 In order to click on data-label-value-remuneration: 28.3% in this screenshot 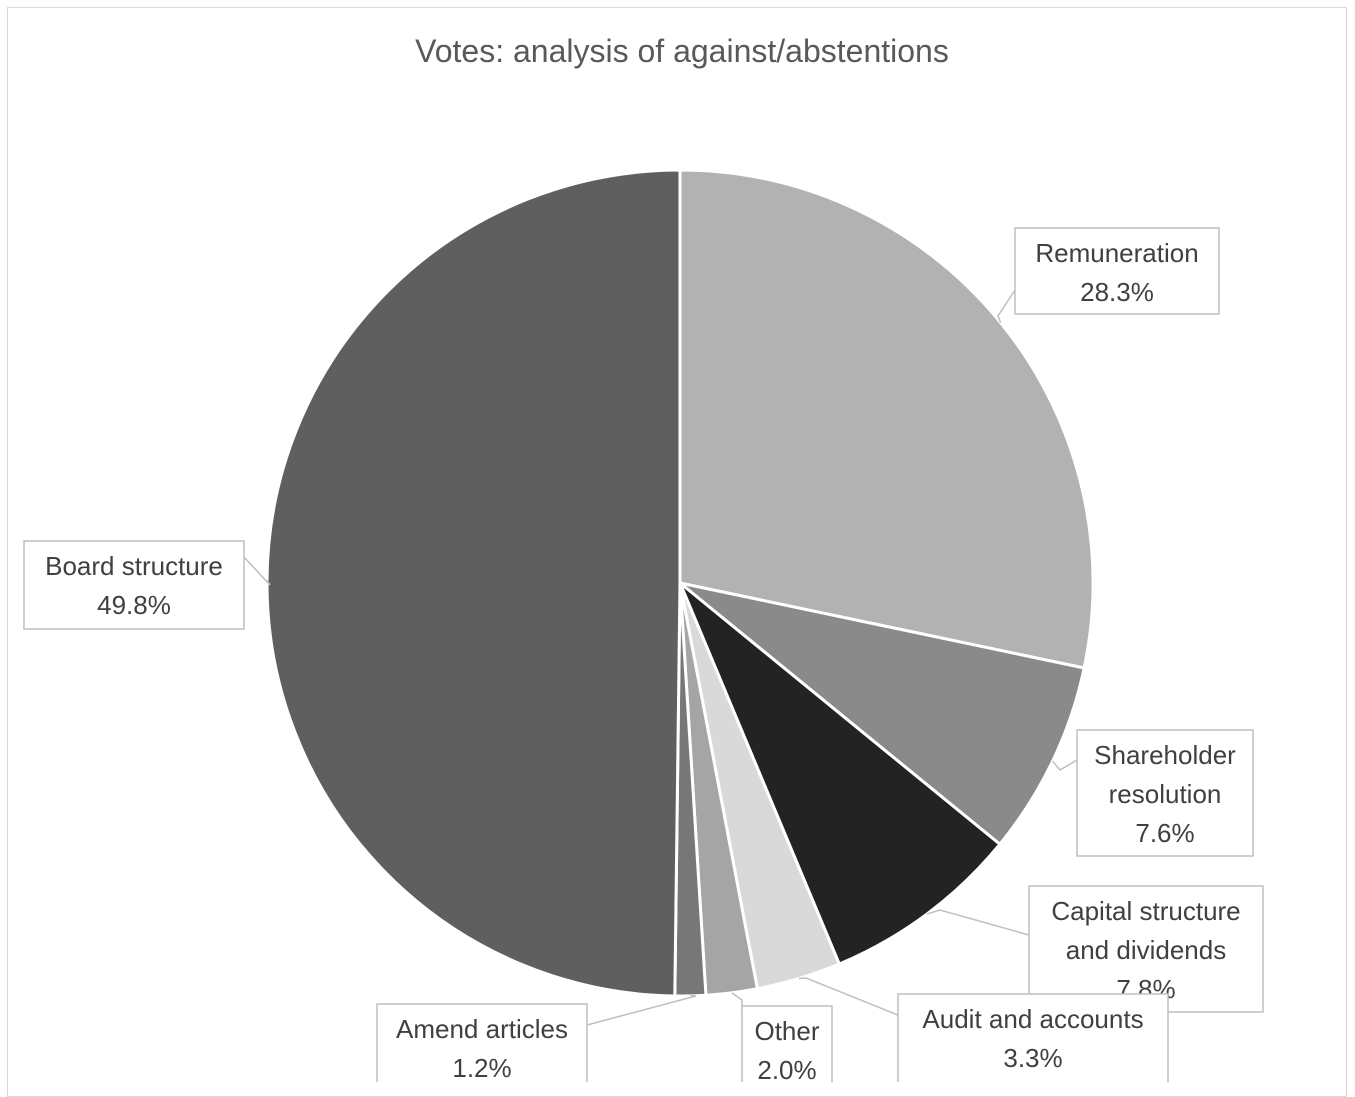, I will do `click(1117, 292)`.